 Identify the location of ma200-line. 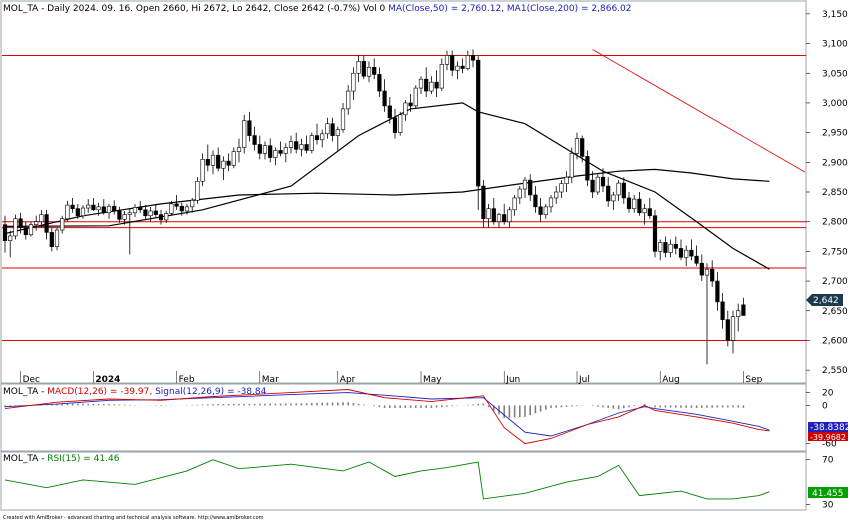
(387, 201).